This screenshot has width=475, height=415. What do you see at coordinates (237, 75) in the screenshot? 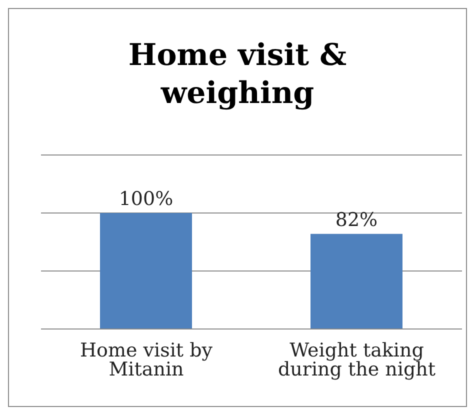
I see `chart-title: Home visit & weighing` at bounding box center [237, 75].